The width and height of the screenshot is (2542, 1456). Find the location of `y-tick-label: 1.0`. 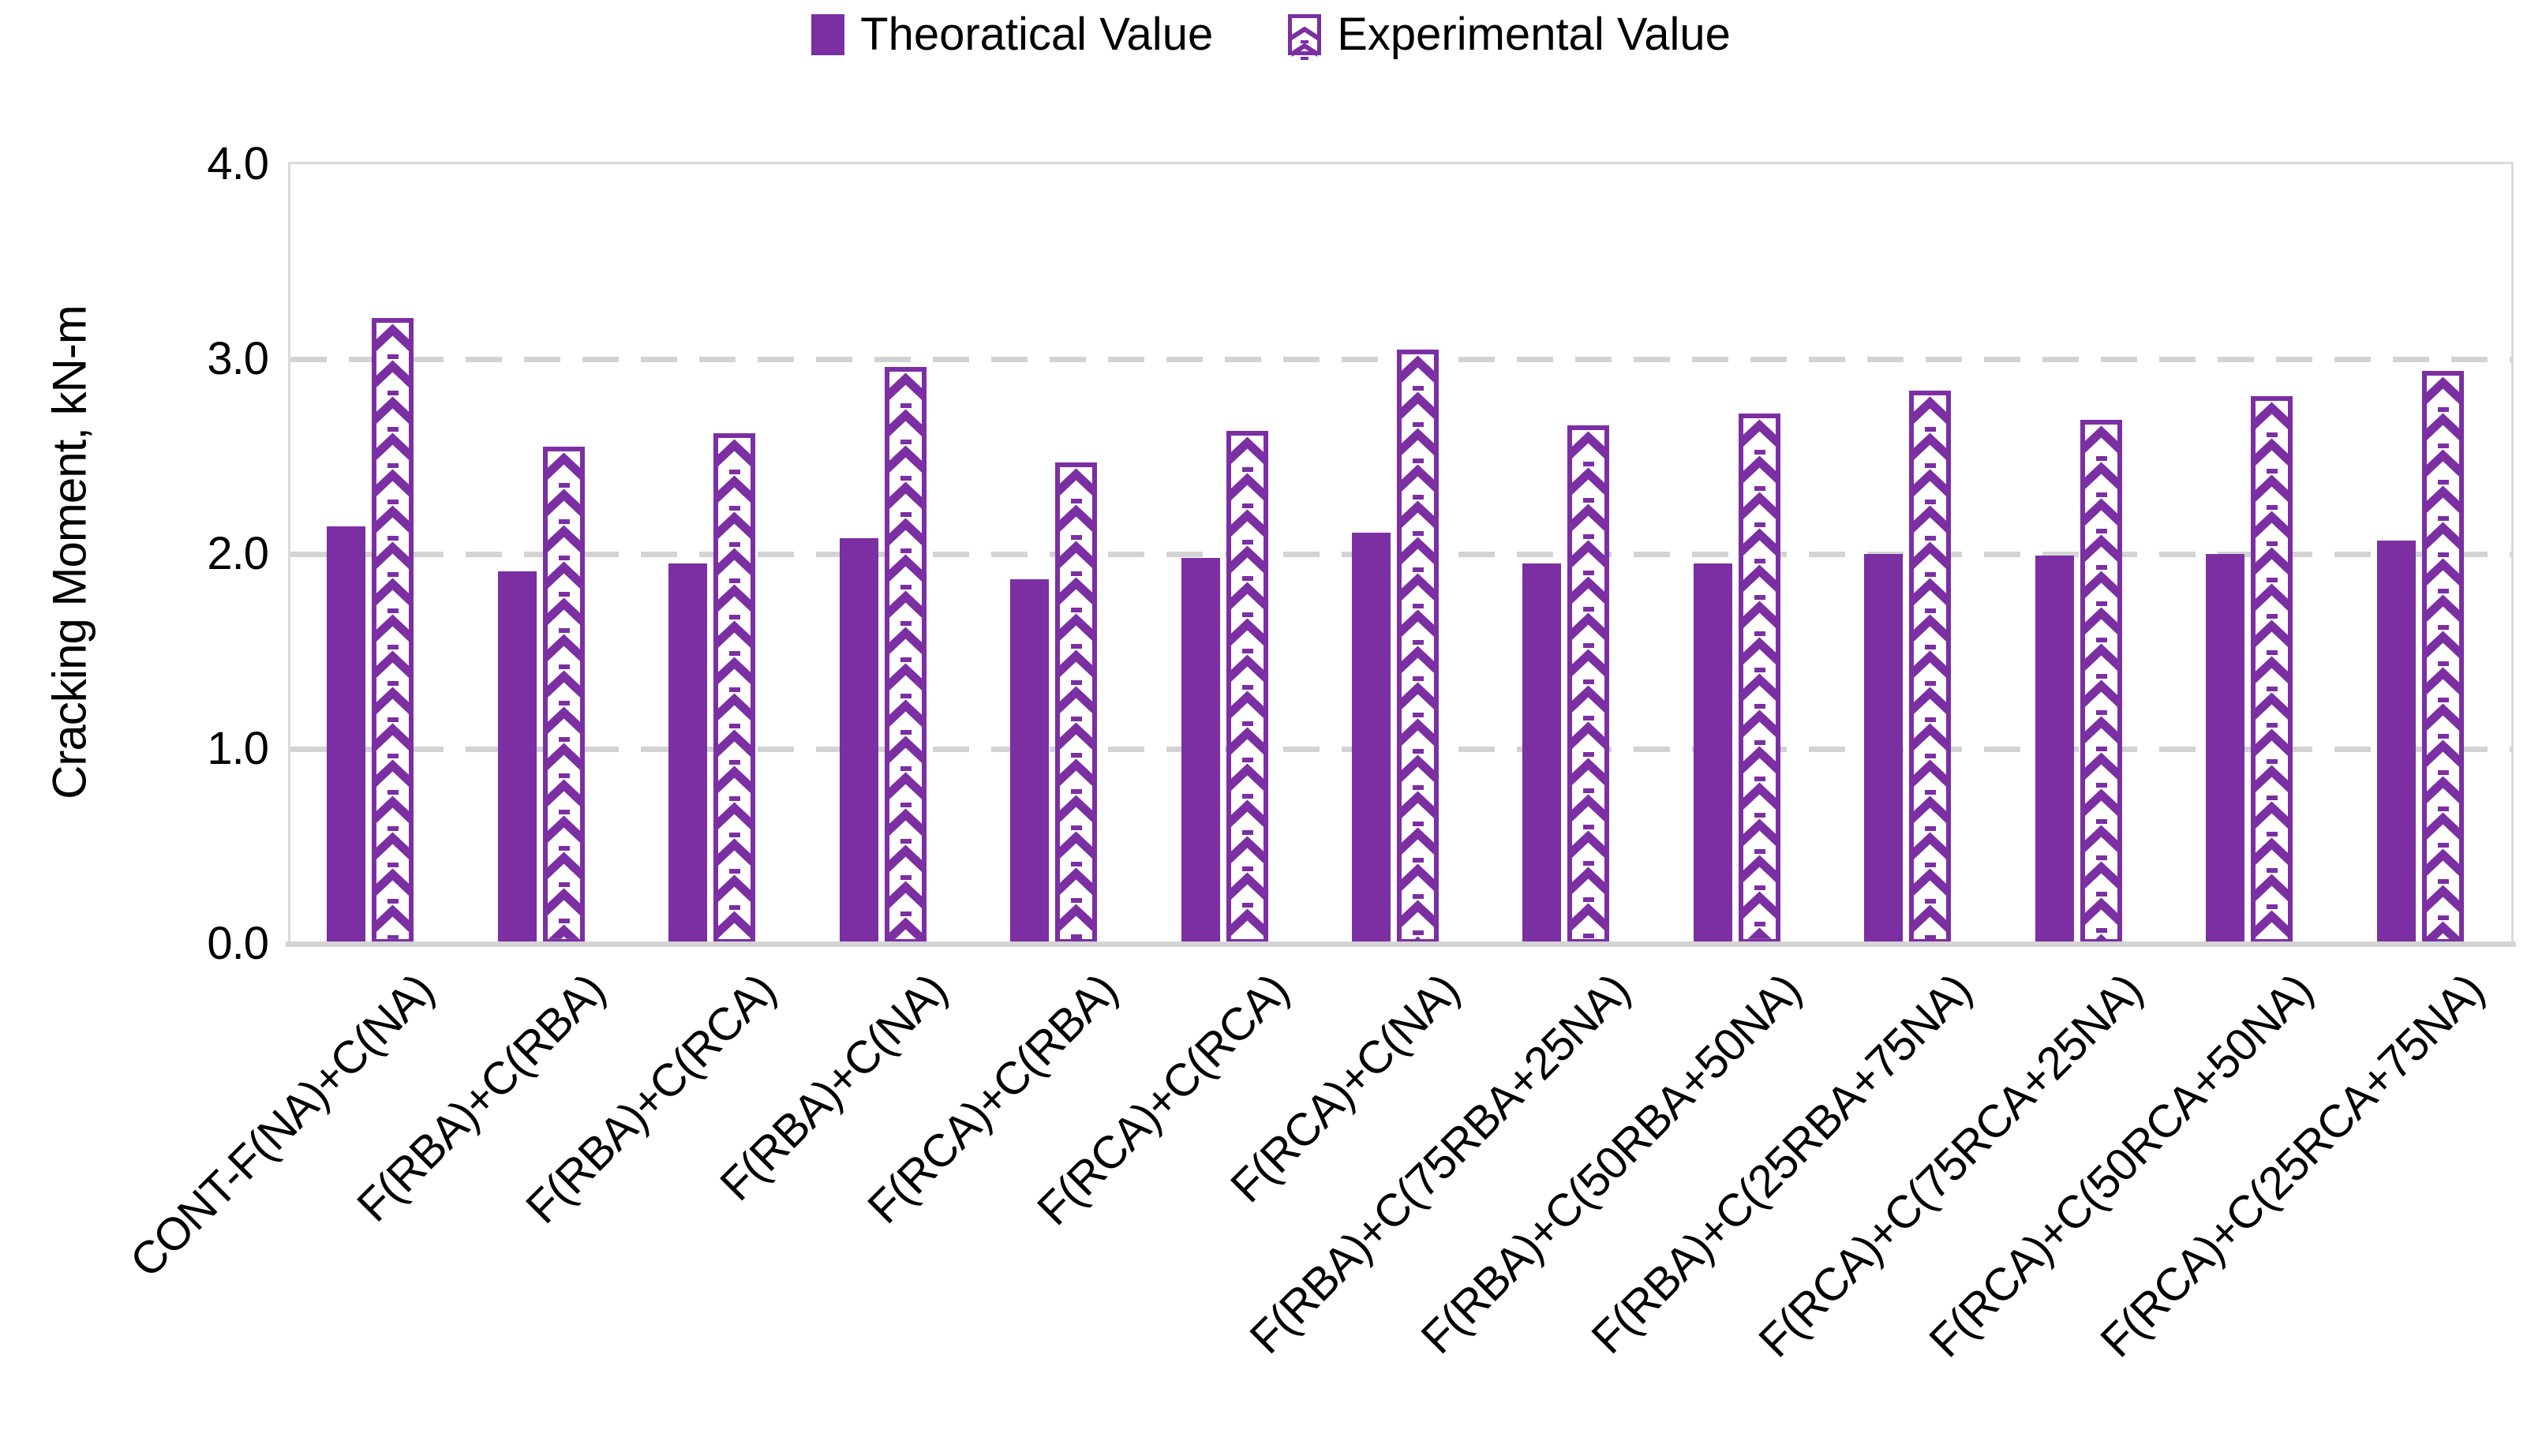

y-tick-label: 1.0 is located at coordinates (238, 748).